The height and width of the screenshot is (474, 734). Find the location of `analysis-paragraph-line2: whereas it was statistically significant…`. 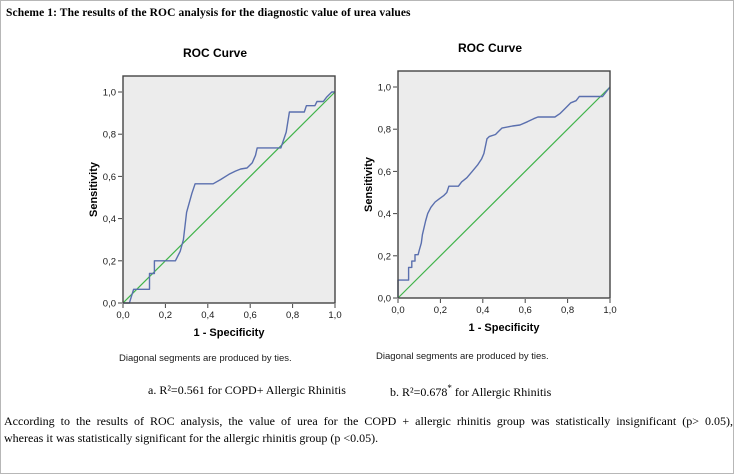

analysis-paragraph-line2: whereas it was statistically significant… is located at coordinates (191, 437).